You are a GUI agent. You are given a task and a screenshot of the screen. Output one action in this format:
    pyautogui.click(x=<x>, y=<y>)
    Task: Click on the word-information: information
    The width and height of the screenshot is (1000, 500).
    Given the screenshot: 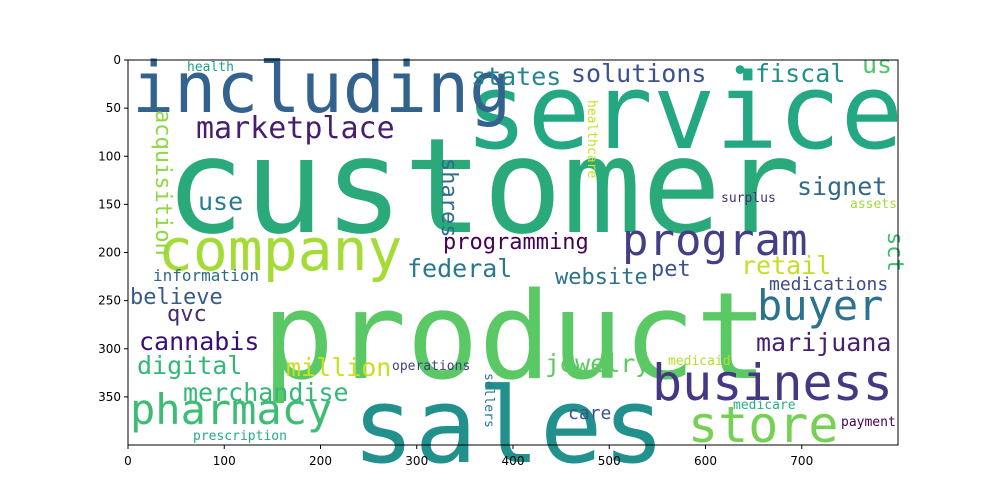 What is the action you would take?
    pyautogui.click(x=206, y=275)
    